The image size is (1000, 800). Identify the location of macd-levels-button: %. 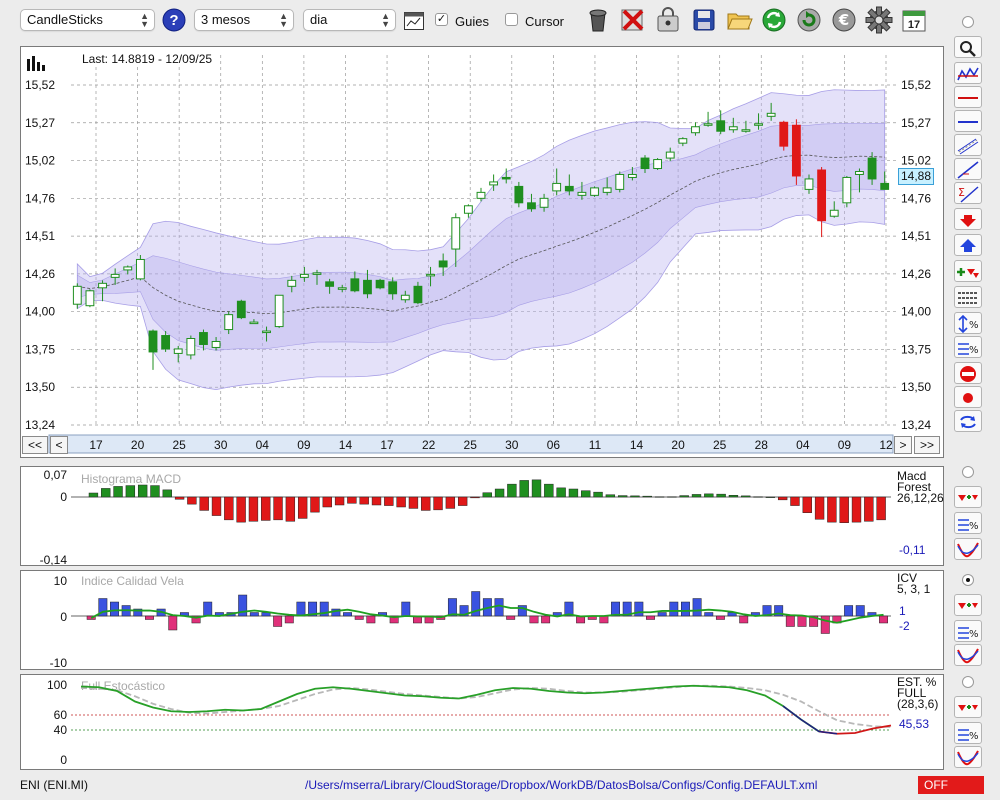
(968, 523).